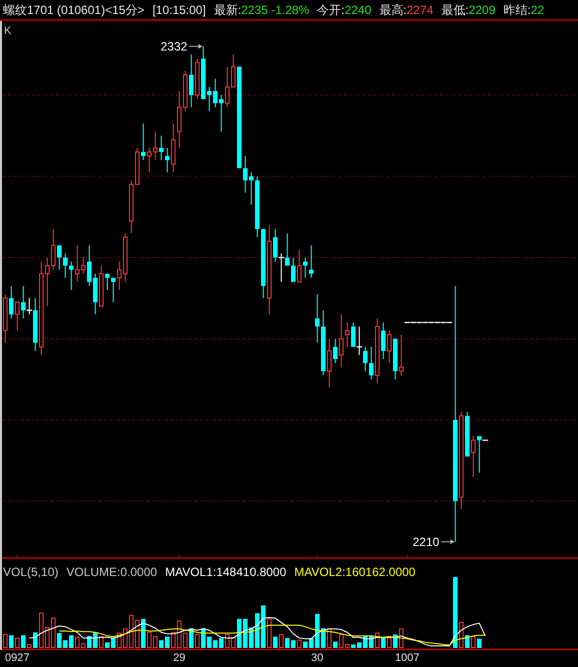 This screenshot has width=578, height=667. Describe the element at coordinates (317, 658) in the screenshot. I see `x-tick-label: 30` at that location.